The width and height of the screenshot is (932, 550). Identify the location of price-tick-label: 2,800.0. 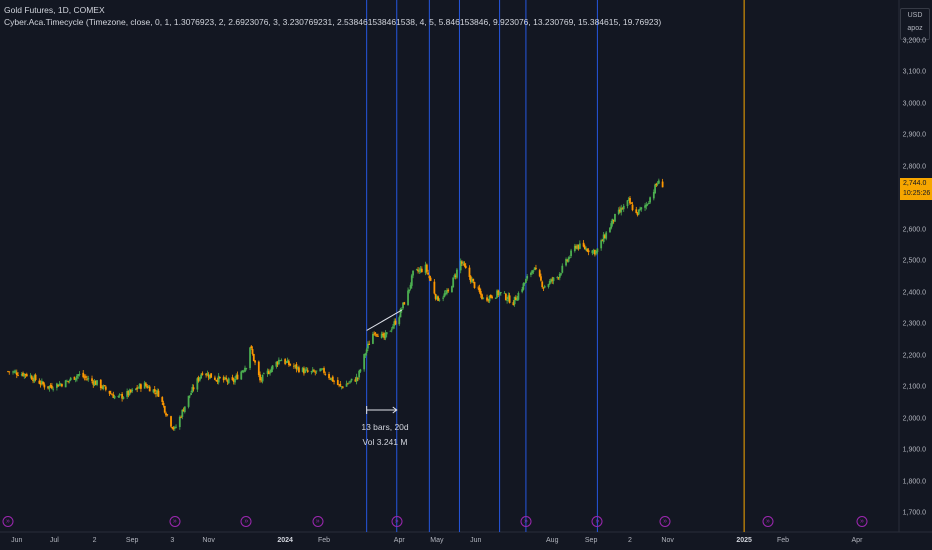
(914, 167).